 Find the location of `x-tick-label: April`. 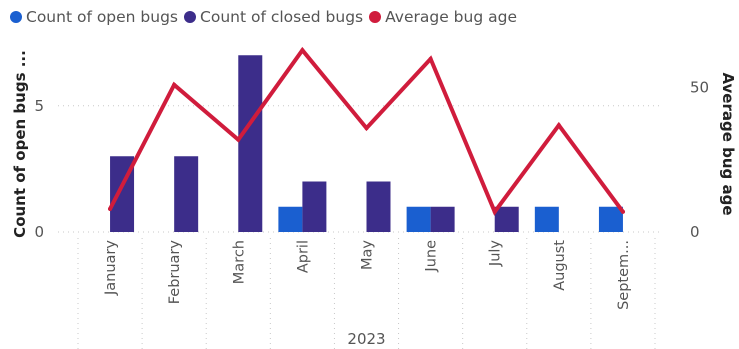

x-tick-label: April is located at coordinates (303, 256).